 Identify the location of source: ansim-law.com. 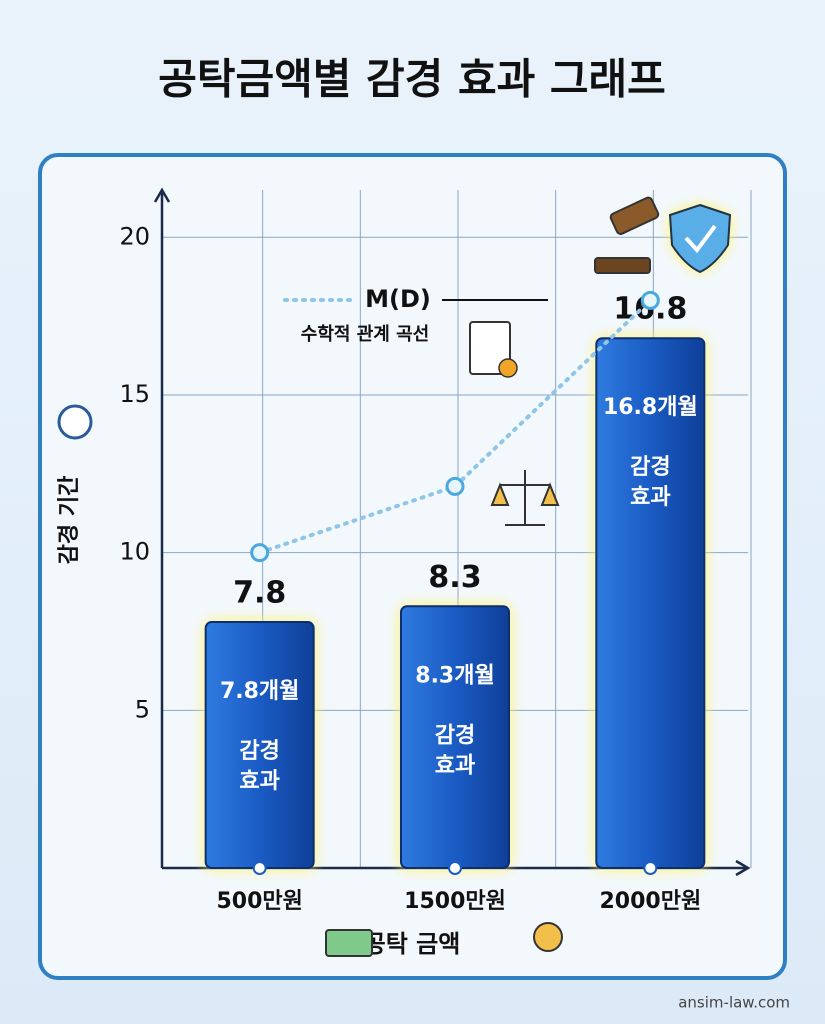
(734, 1003).